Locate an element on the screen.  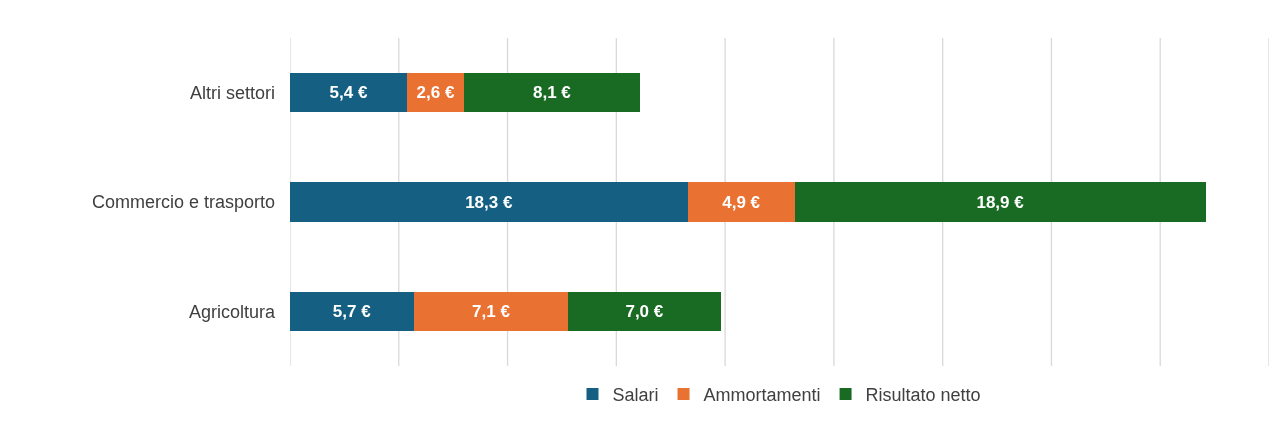
data-label: 4,9 € is located at coordinates (741, 202).